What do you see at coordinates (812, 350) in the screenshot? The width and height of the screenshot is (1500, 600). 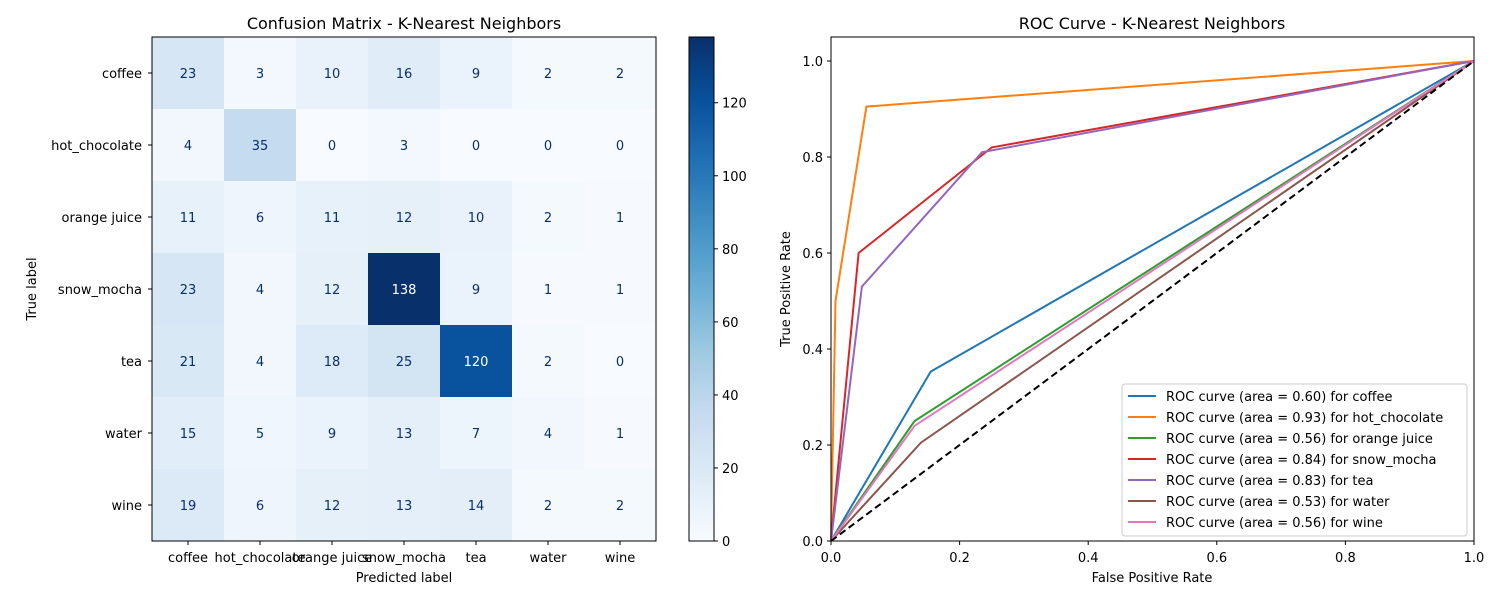 I see `roc-y-tick-label: 0.4` at bounding box center [812, 350].